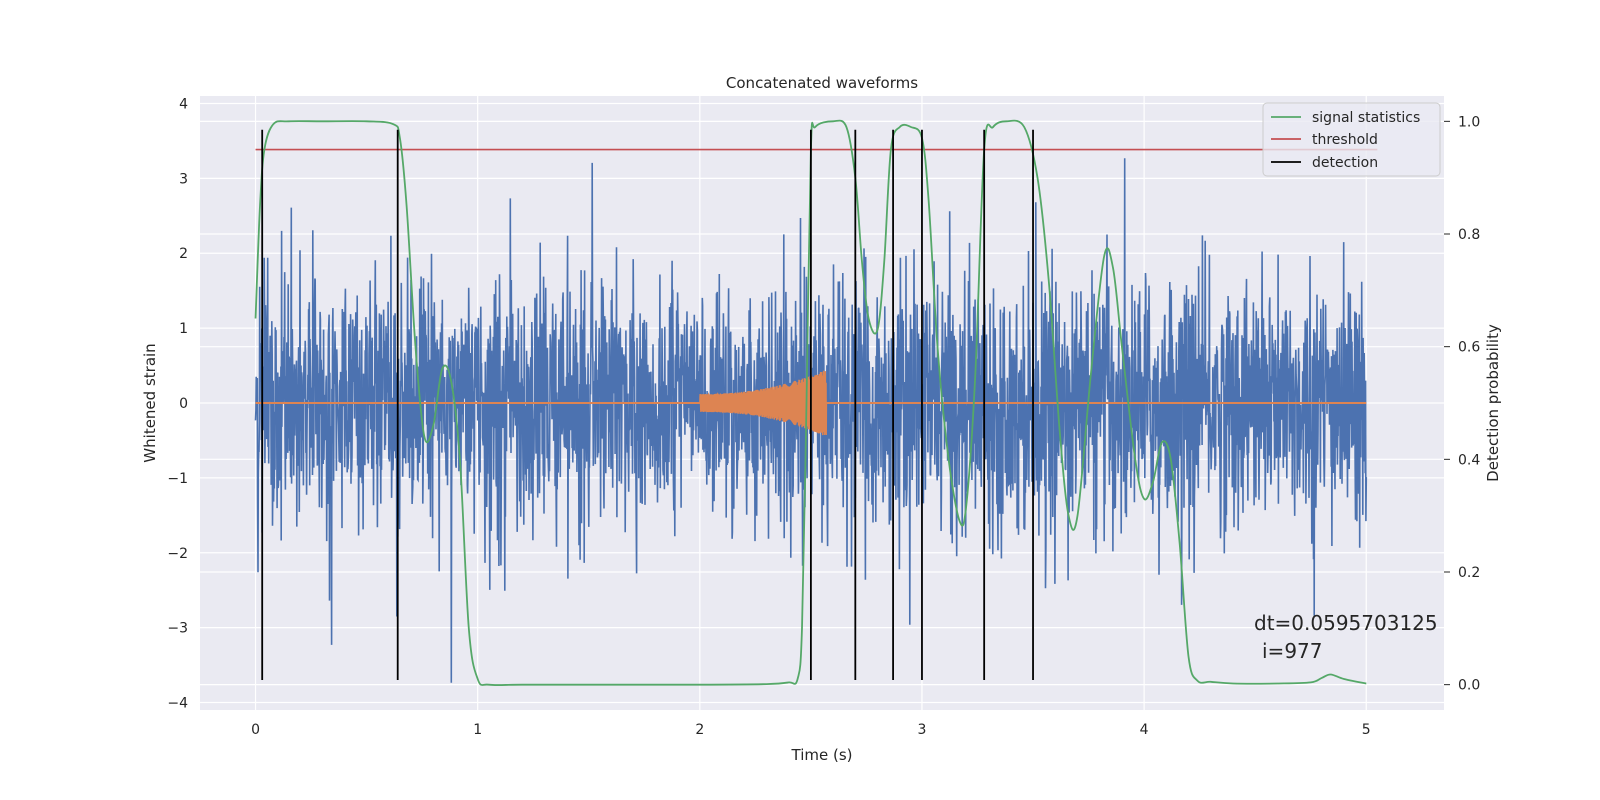  I want to click on y2-tick-label: 0.0, so click(1469, 686).